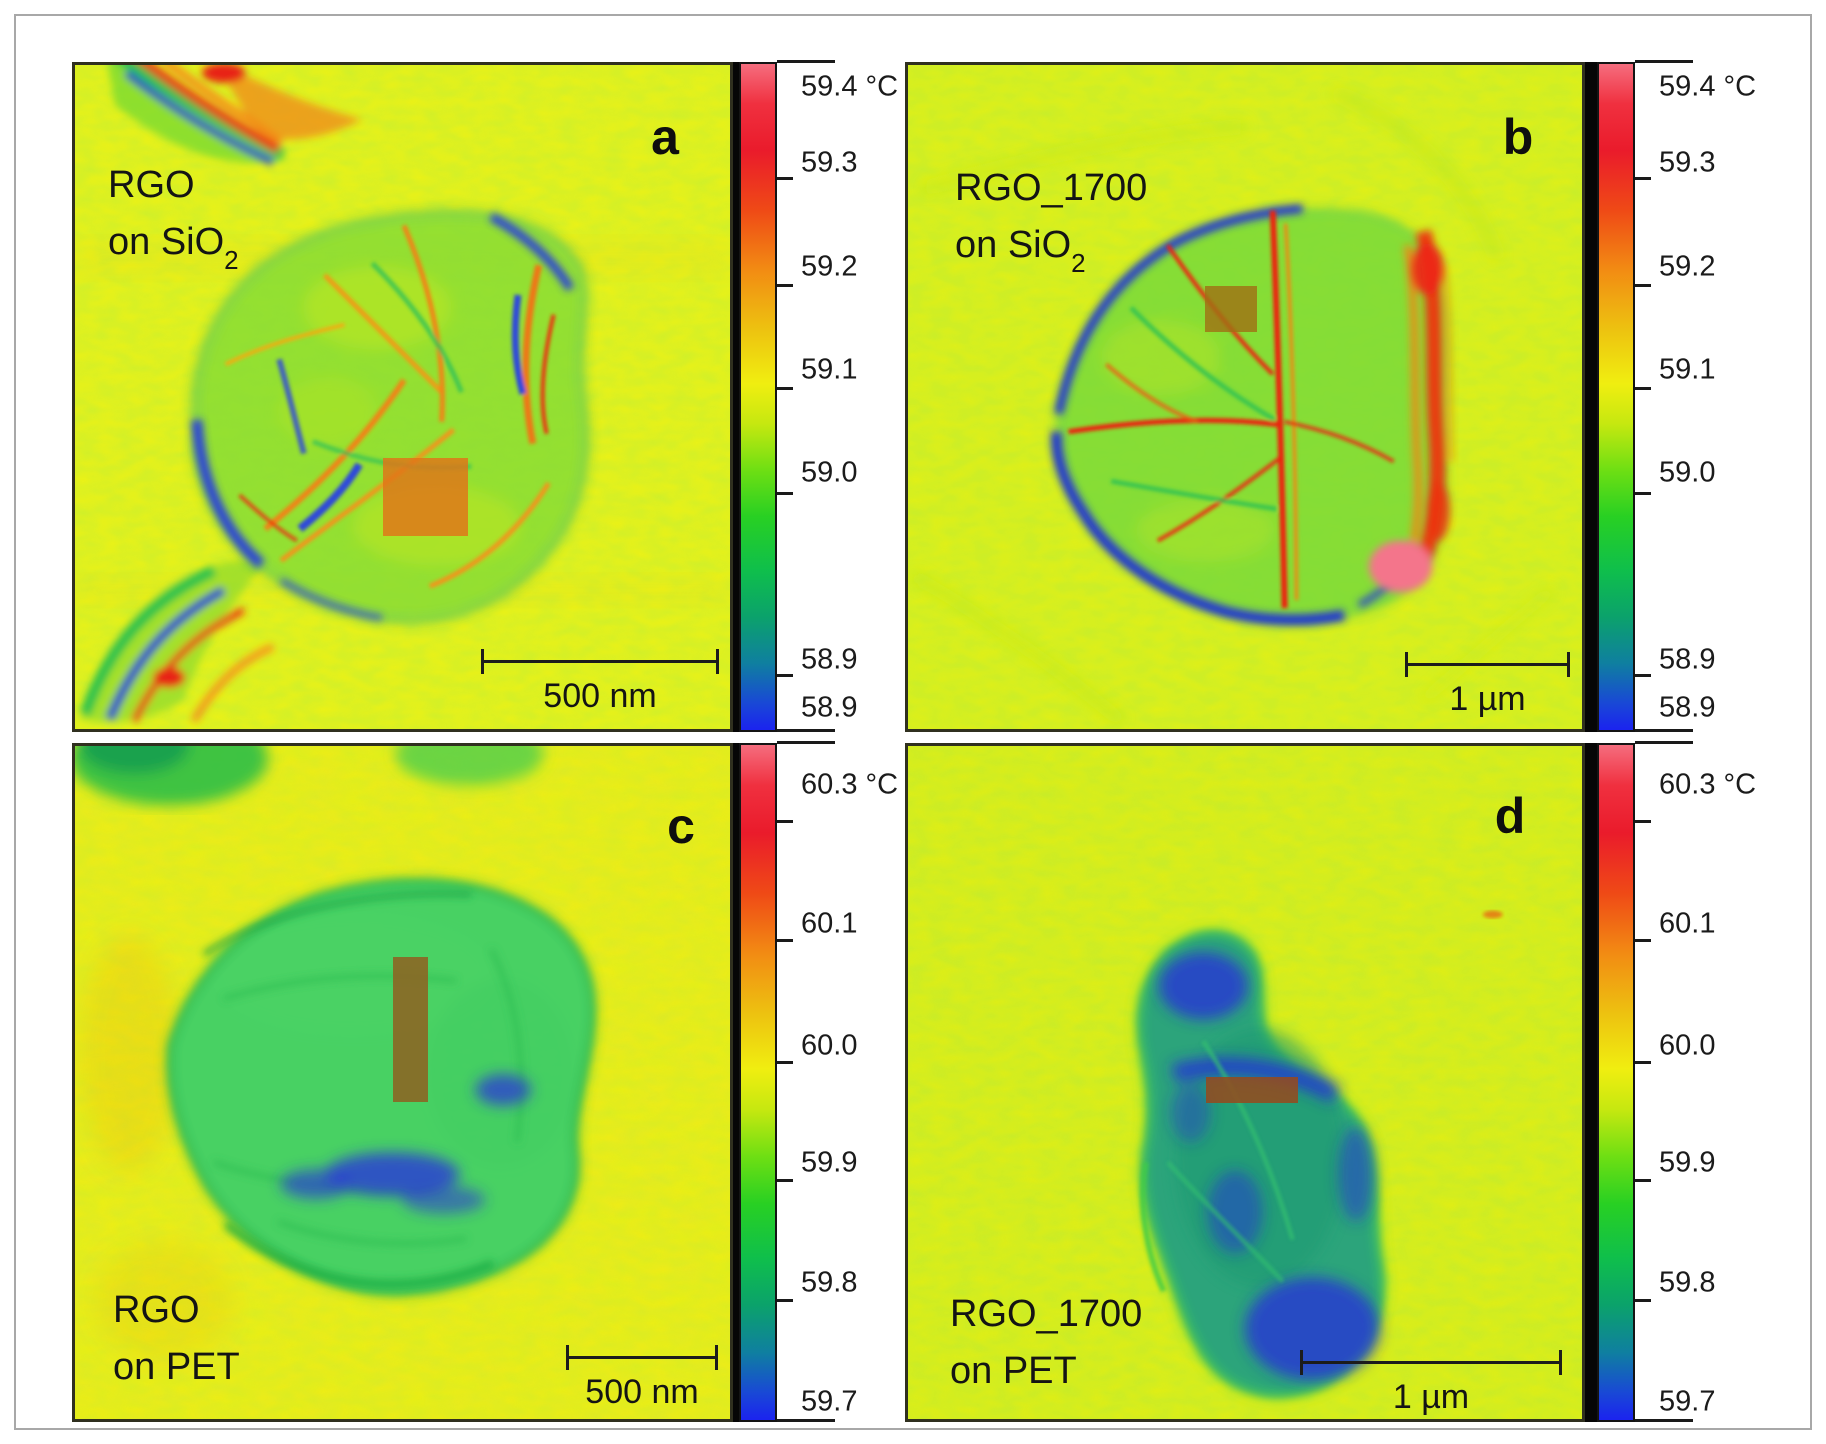  Describe the element at coordinates (1046, 1314) in the screenshot. I see `panel-d-sample-name: RGO_1700` at that location.